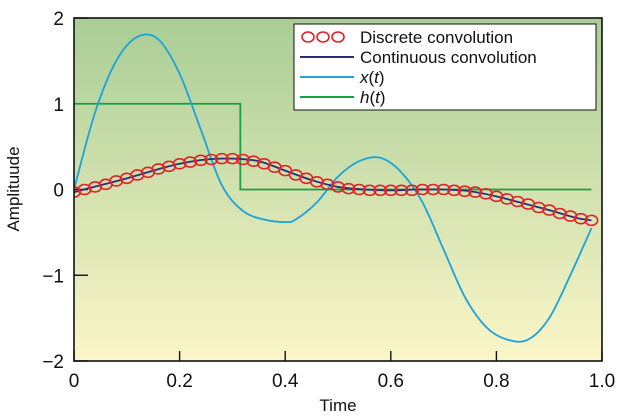 This screenshot has height=416, width=620. Describe the element at coordinates (602, 381) in the screenshot. I see `x-tick-label: 1.0` at that location.